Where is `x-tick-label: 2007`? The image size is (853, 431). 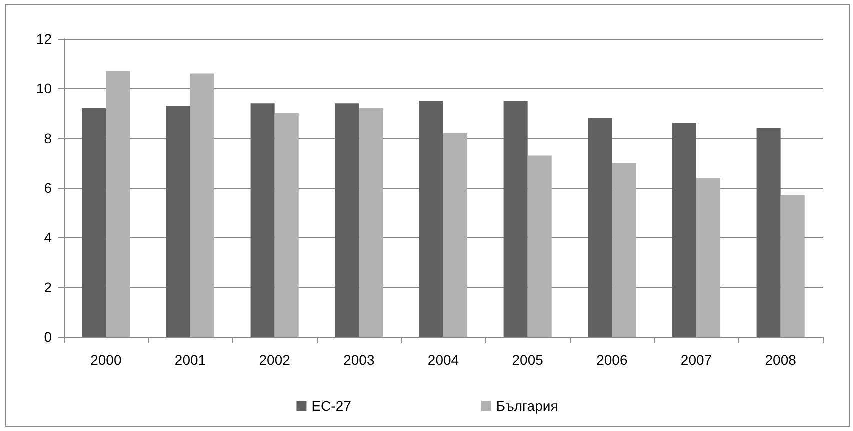
x-tick-label: 2007 is located at coordinates (696, 360).